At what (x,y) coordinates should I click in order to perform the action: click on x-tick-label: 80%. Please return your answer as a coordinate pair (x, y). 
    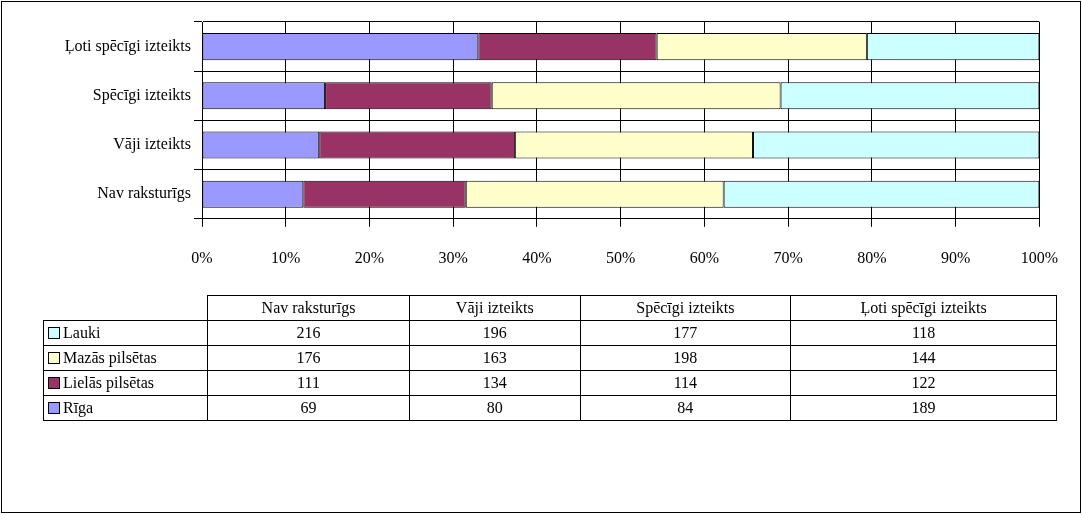
    Looking at the image, I should click on (872, 257).